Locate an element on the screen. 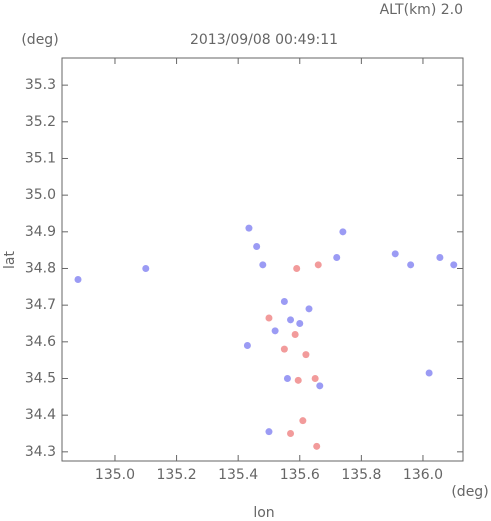 The image size is (491, 521). y-tick-label: 34.9 is located at coordinates (40, 232).